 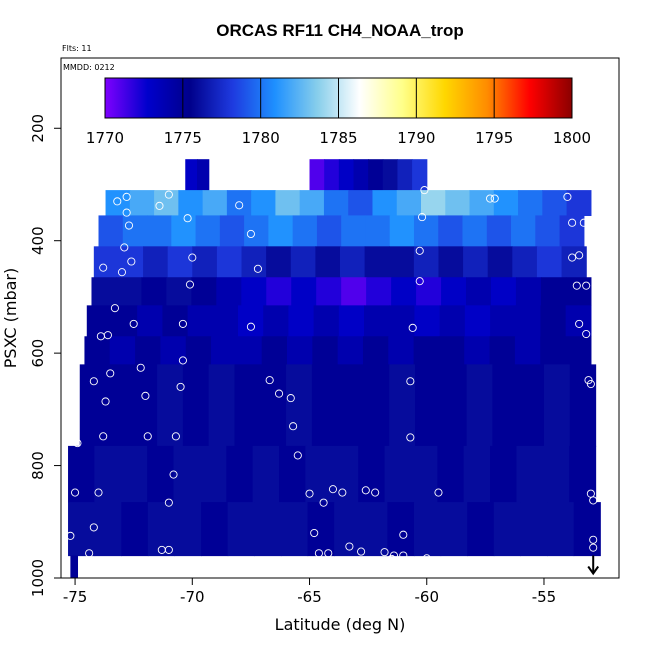 What do you see at coordinates (593, 565) in the screenshot?
I see `arrow-down-icon` at bounding box center [593, 565].